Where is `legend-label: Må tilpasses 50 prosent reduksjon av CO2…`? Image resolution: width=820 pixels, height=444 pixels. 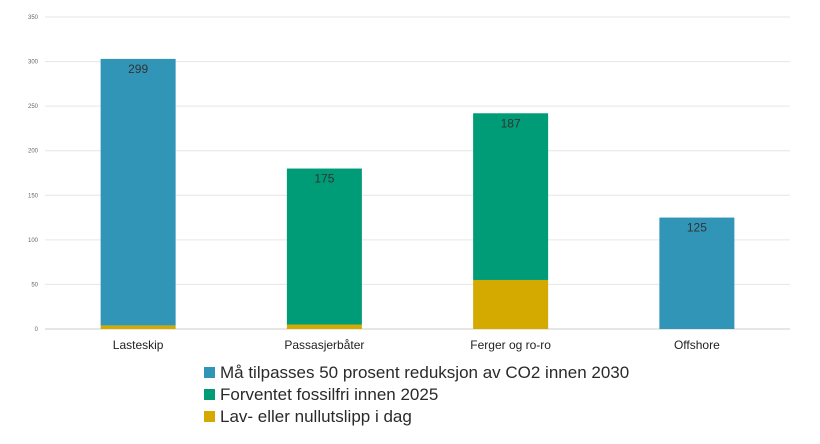 legend-label: Må tilpasses 50 prosent reduksjon av CO2… is located at coordinates (424, 372).